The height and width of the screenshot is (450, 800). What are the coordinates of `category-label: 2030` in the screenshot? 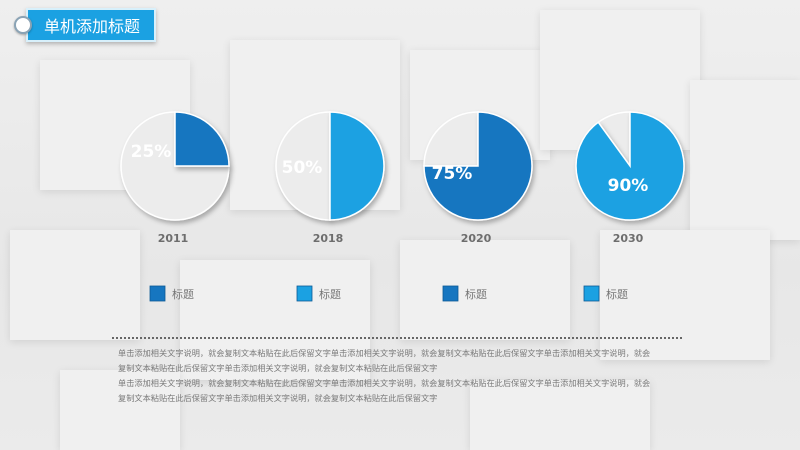 It's located at (628, 238).